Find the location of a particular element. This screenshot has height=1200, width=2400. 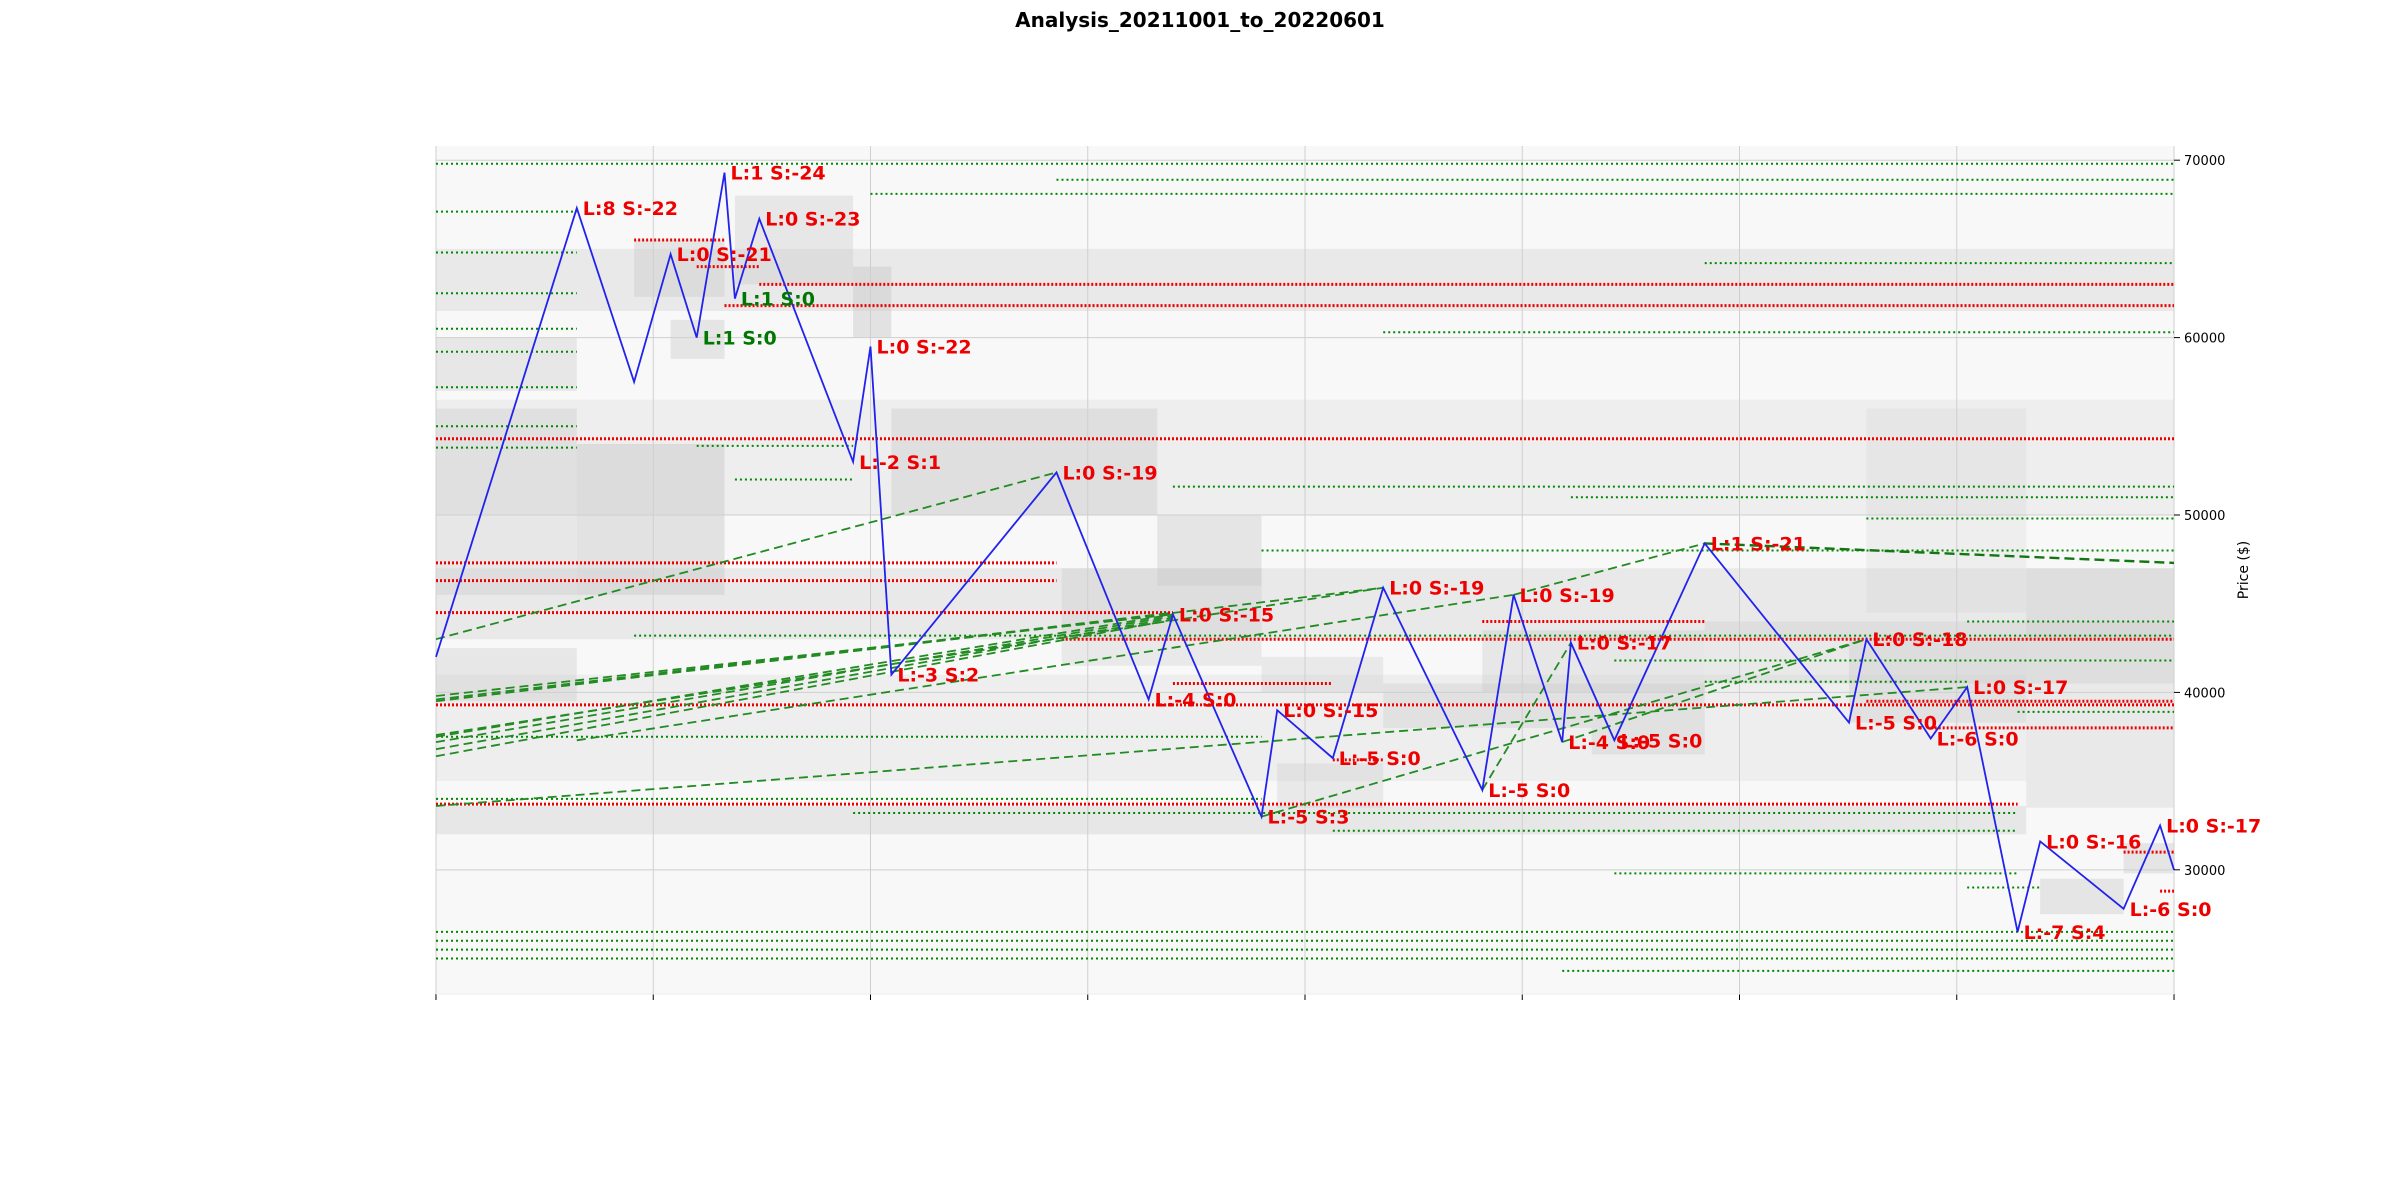

y-tick-label: 30000 is located at coordinates (2204, 871).